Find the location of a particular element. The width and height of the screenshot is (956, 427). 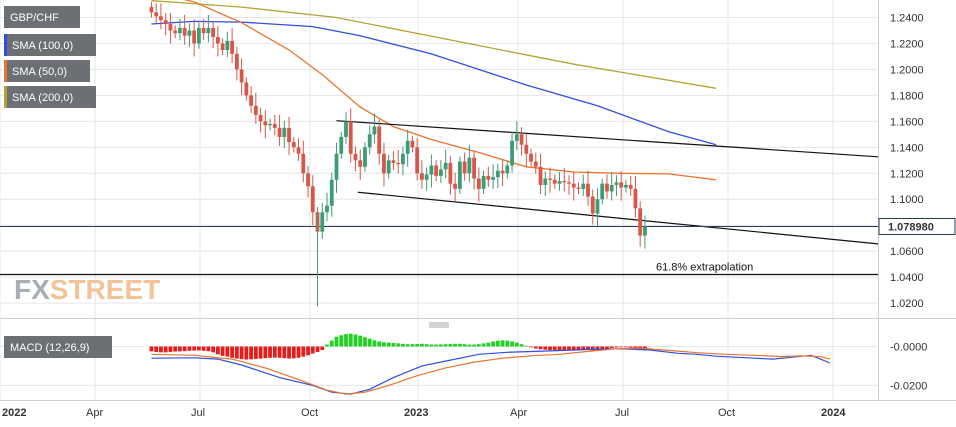

price-tick-label: 1.2400 is located at coordinates (907, 19).